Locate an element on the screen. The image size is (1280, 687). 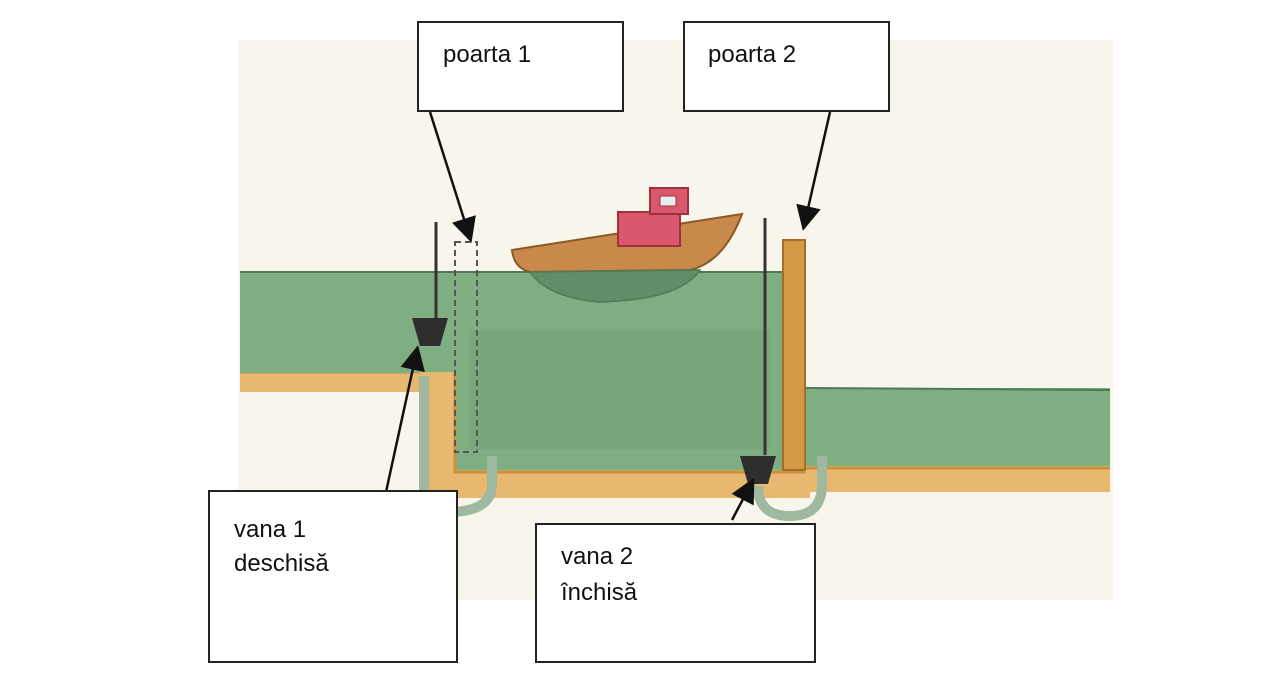
gate-1-label: poarta 1 is located at coordinates (487, 54).